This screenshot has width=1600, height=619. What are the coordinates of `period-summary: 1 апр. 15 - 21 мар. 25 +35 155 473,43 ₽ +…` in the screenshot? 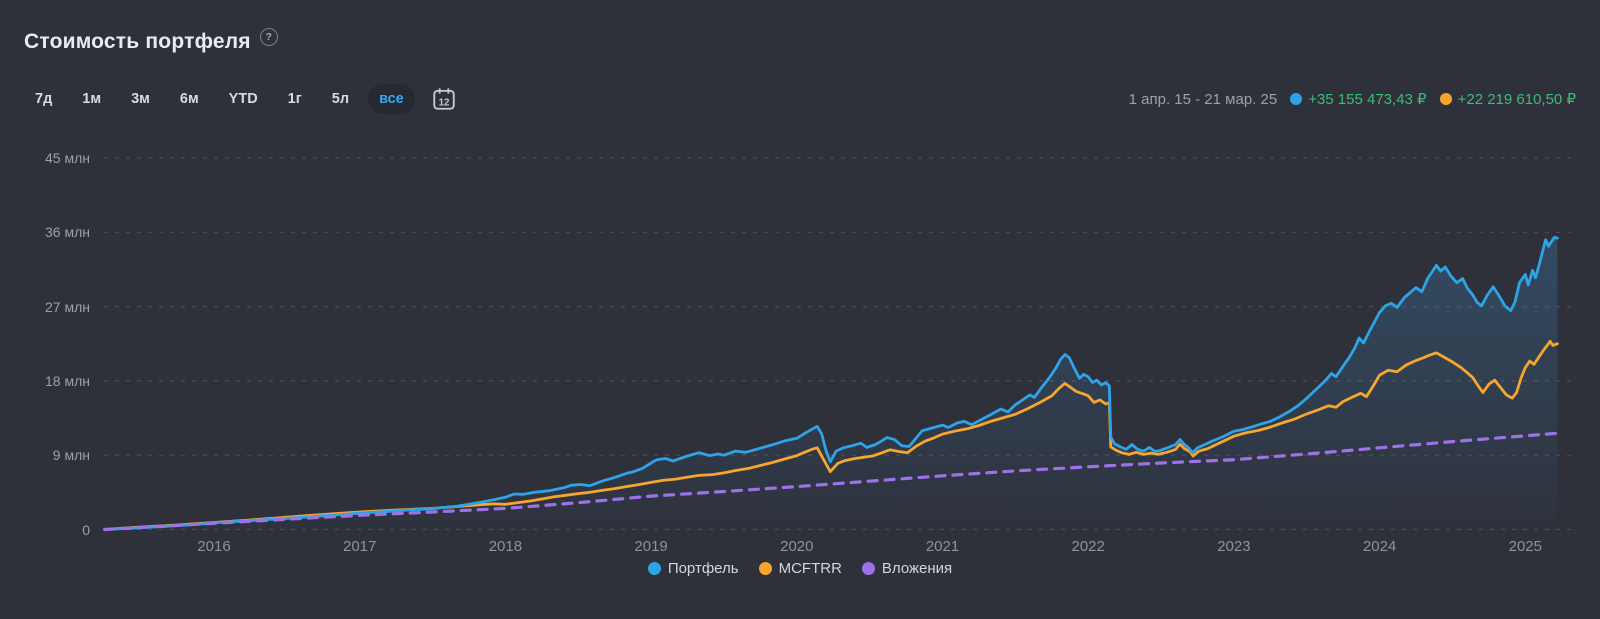 It's located at (1352, 99).